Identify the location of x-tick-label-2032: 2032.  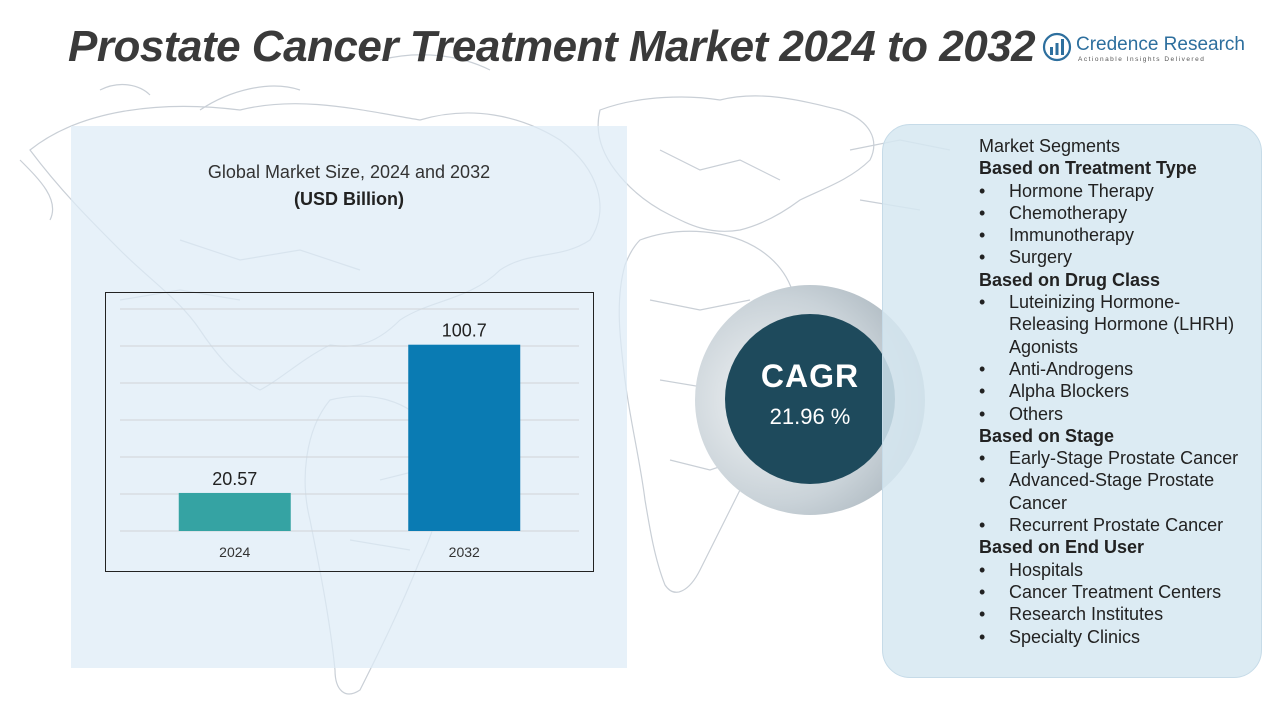
(464, 552).